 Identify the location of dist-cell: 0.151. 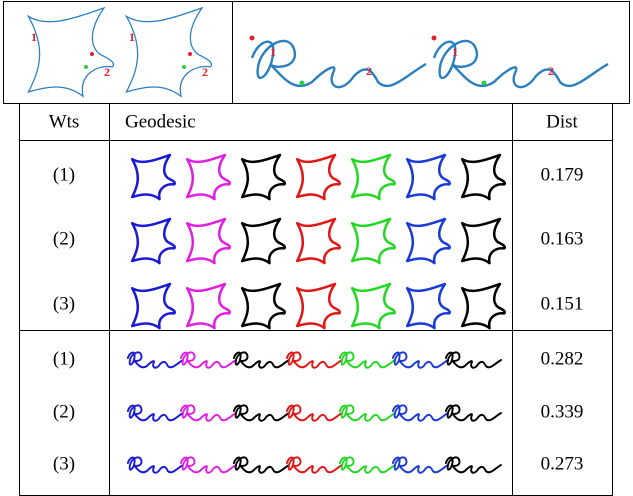
(562, 303).